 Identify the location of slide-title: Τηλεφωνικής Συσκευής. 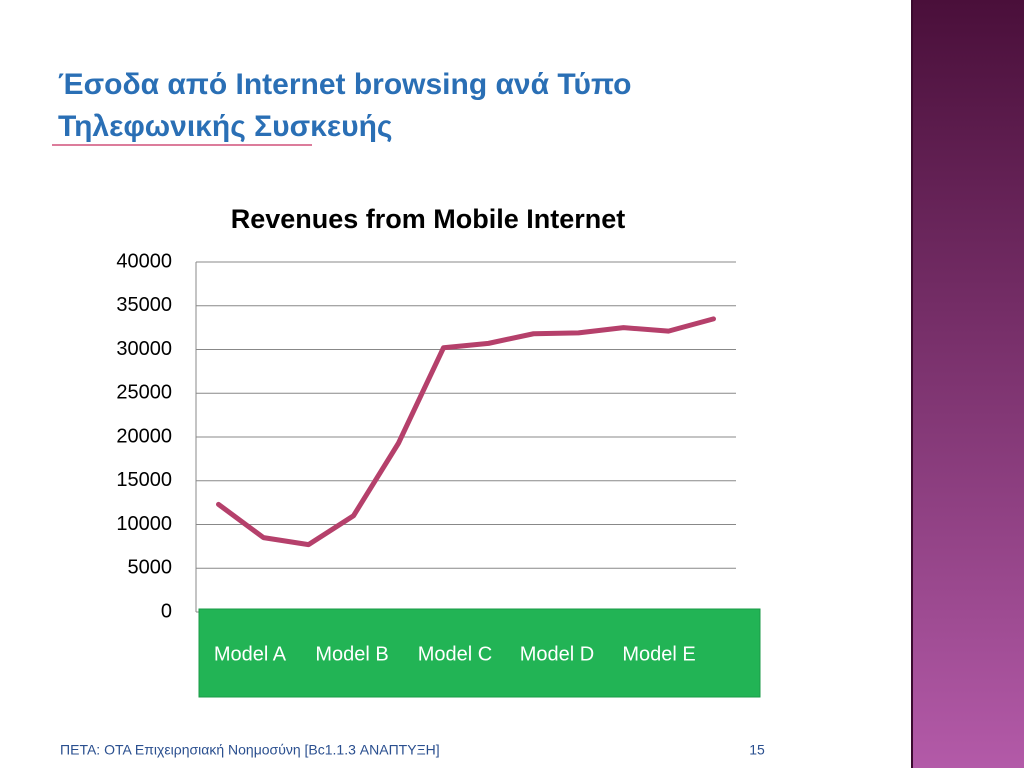
(225, 126).